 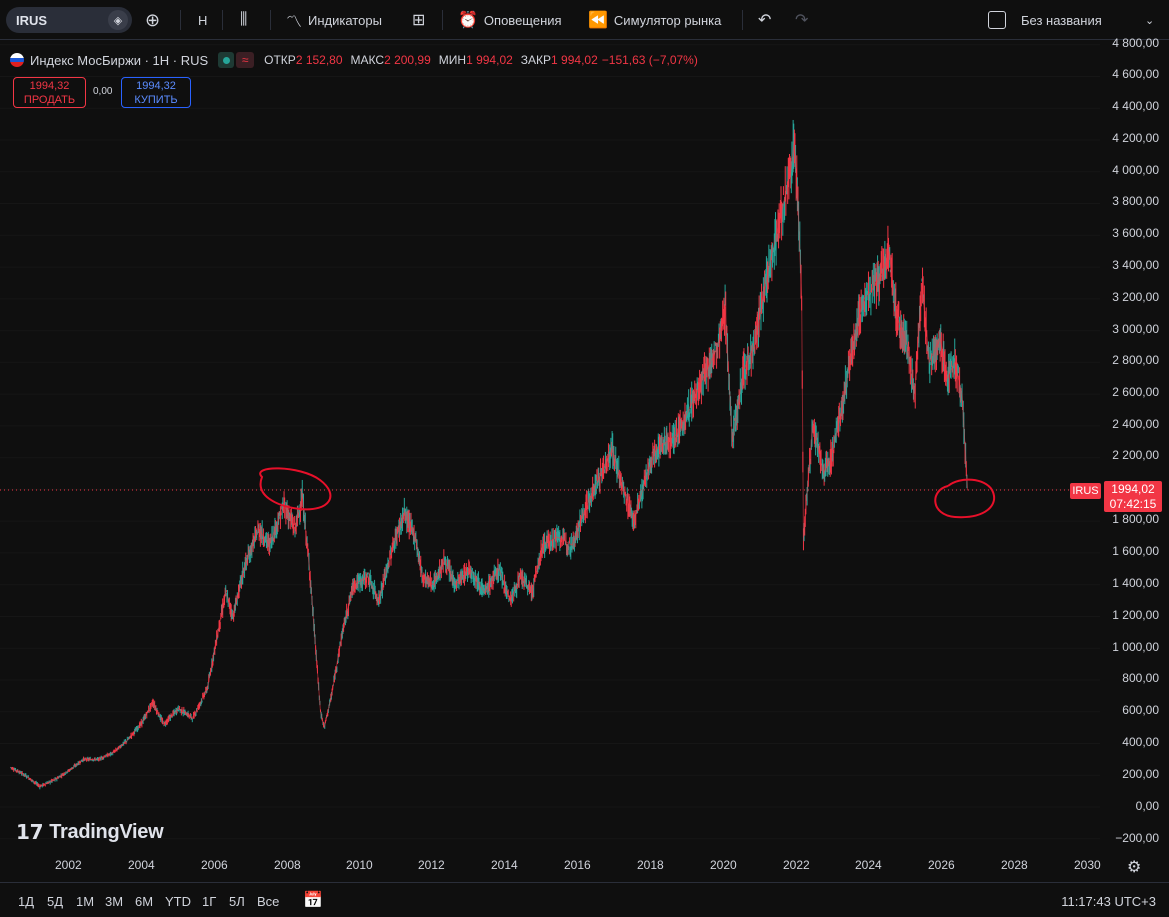 I want to click on compare-button: ⊕, so click(x=155, y=20).